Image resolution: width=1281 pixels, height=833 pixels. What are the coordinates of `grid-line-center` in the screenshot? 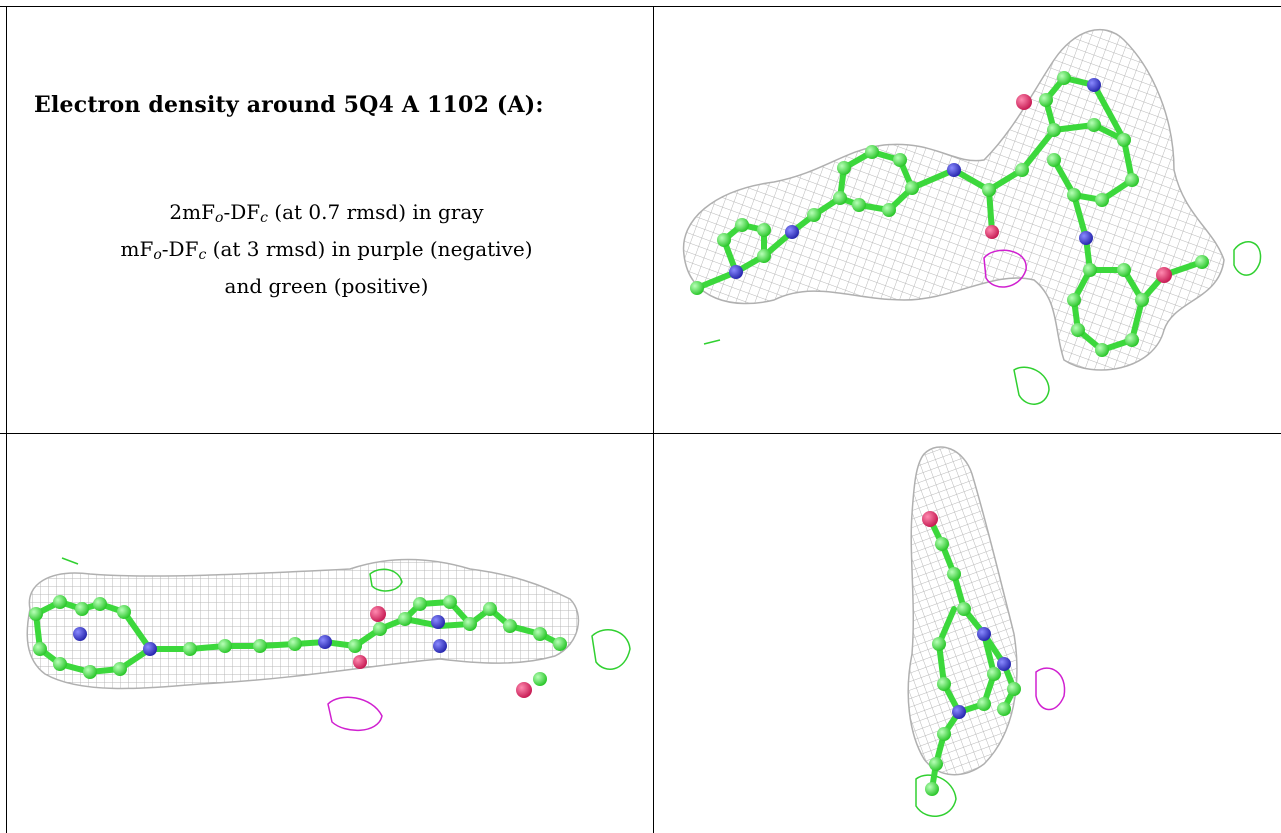 It's located at (653, 419).